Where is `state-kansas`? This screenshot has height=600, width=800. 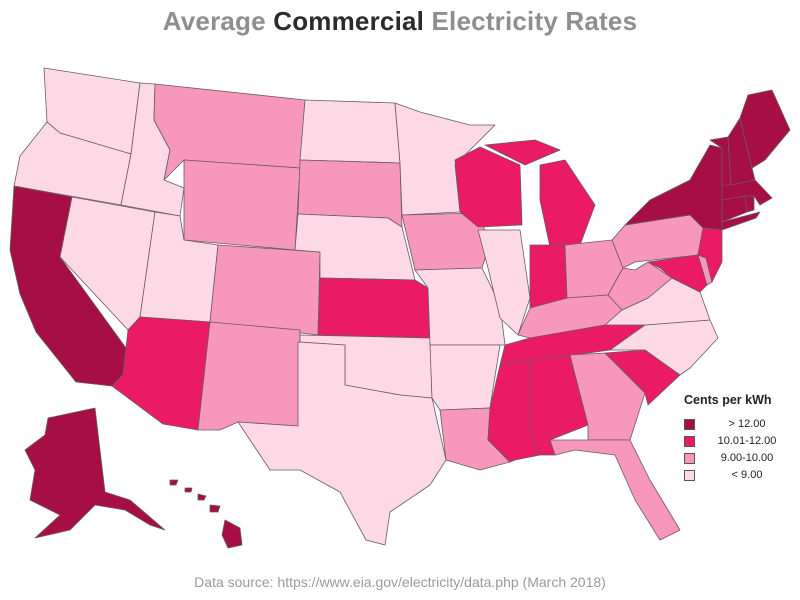
state-kansas is located at coordinates (374, 308).